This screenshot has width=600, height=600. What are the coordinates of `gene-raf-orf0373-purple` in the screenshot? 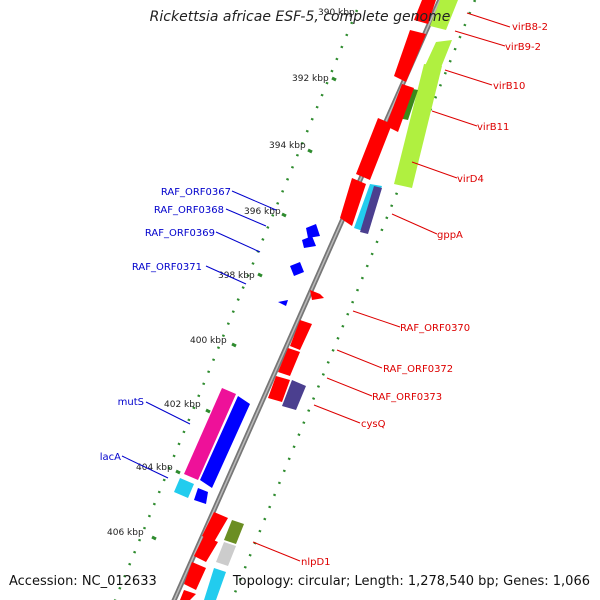 It's located at (294, 395).